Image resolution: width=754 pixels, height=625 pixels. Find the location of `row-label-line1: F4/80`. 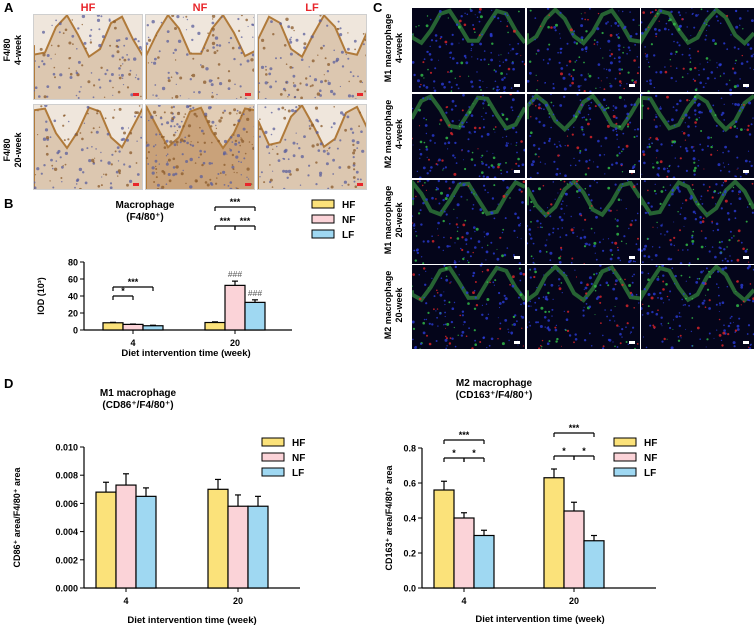

row-label-line1: F4/80 is located at coordinates (7, 150).